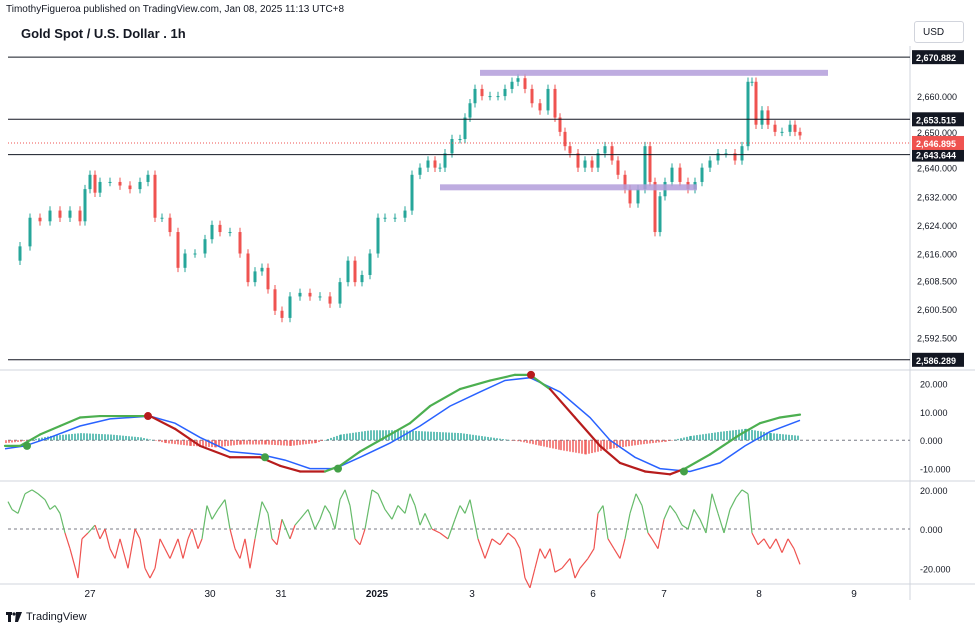  What do you see at coordinates (472, 594) in the screenshot?
I see `time-tick-label: 3` at bounding box center [472, 594].